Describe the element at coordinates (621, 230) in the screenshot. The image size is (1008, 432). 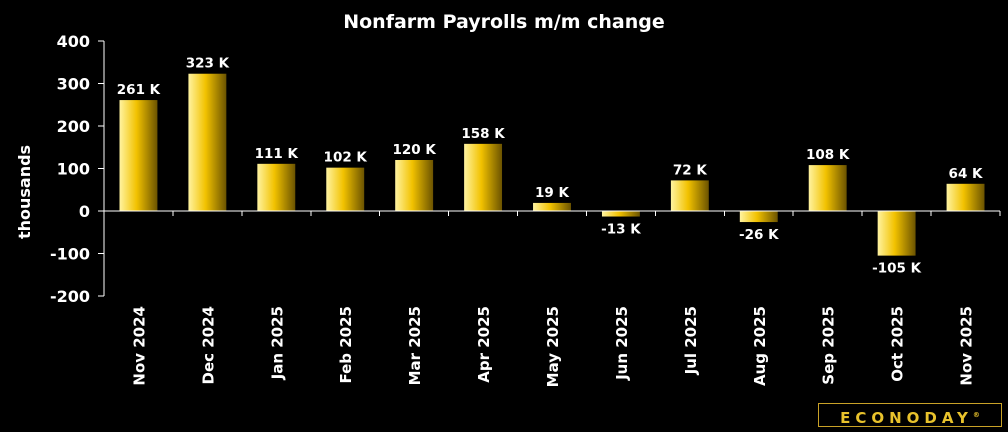
I see `data-label: -13 K` at that location.